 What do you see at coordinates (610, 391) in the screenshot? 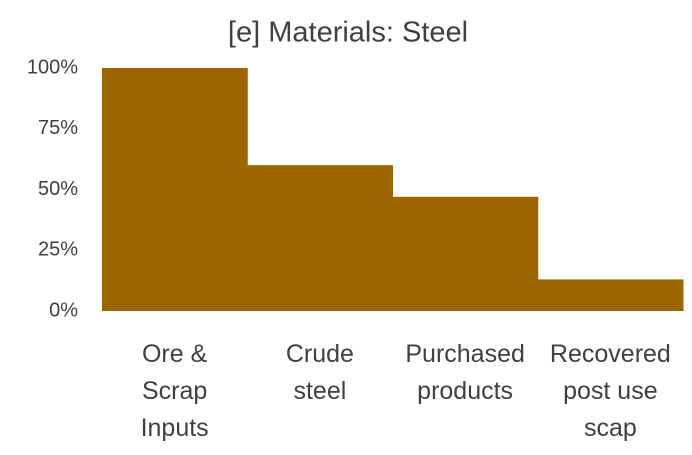
I see `x-tick-label: Recovered post use scap` at bounding box center [610, 391].